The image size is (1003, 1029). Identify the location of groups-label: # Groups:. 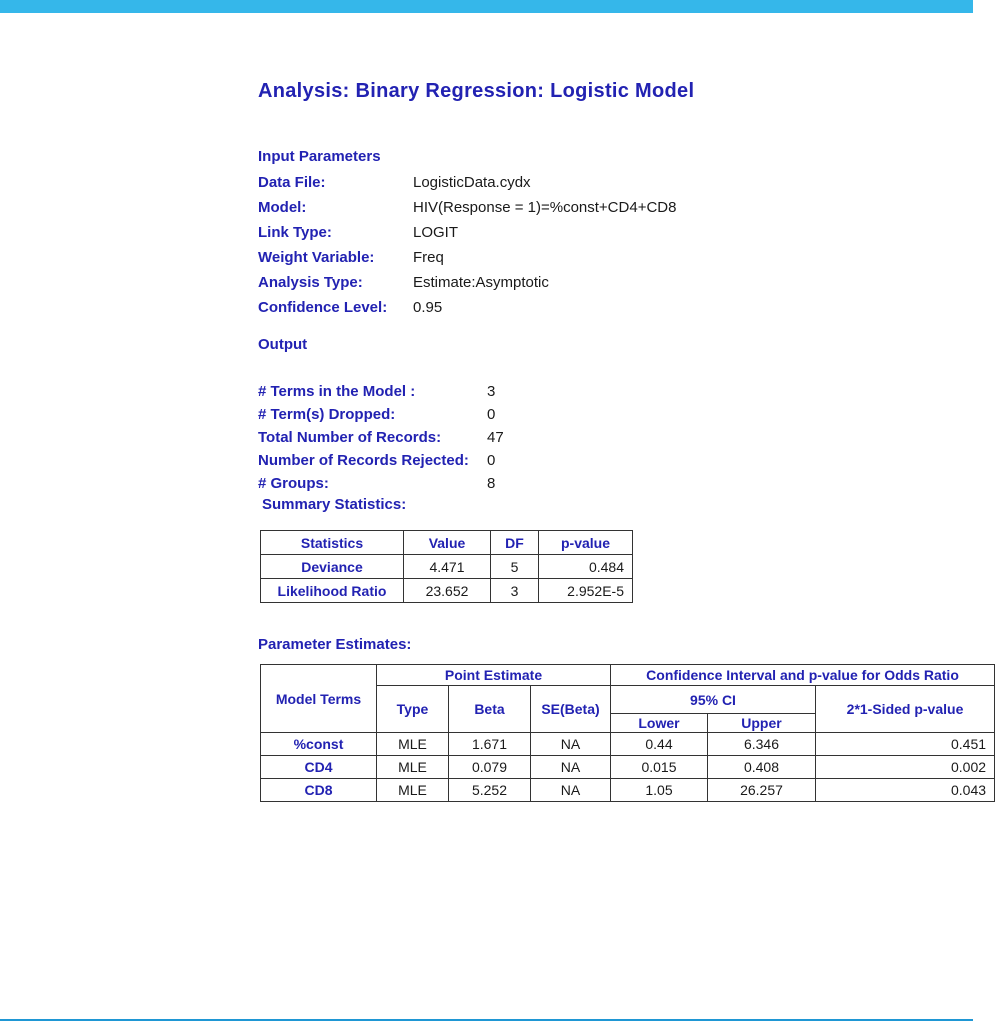
(293, 483).